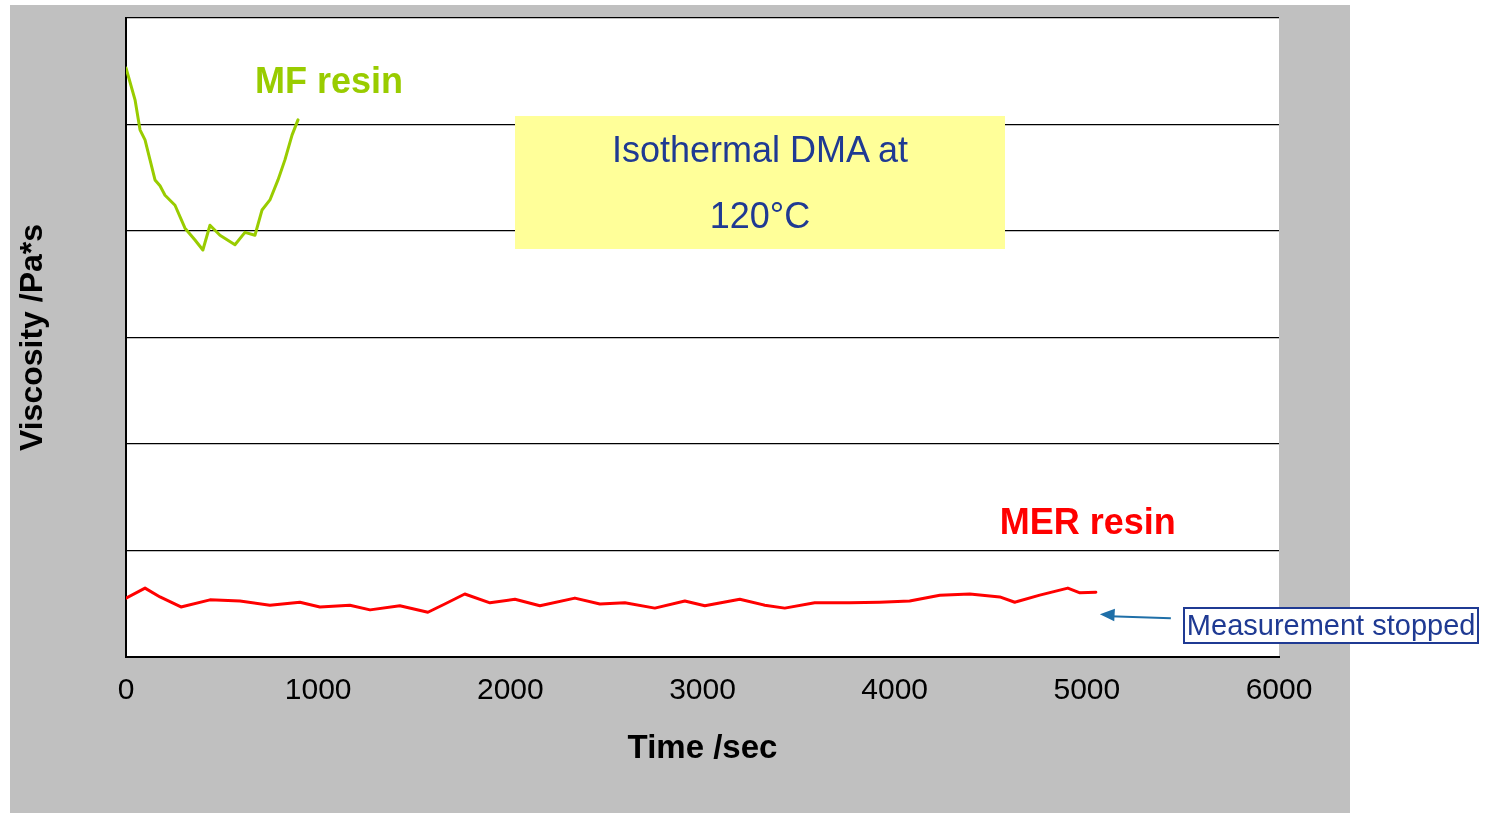 This screenshot has height=813, width=1507. Describe the element at coordinates (126, 689) in the screenshot. I see `x-tick-label: 0` at that location.